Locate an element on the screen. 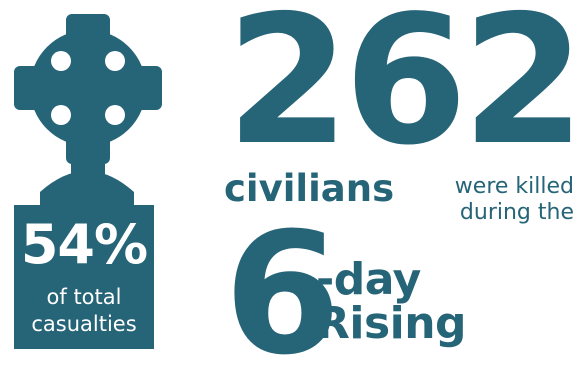  killed-text-line2: during the is located at coordinates (516, 212).